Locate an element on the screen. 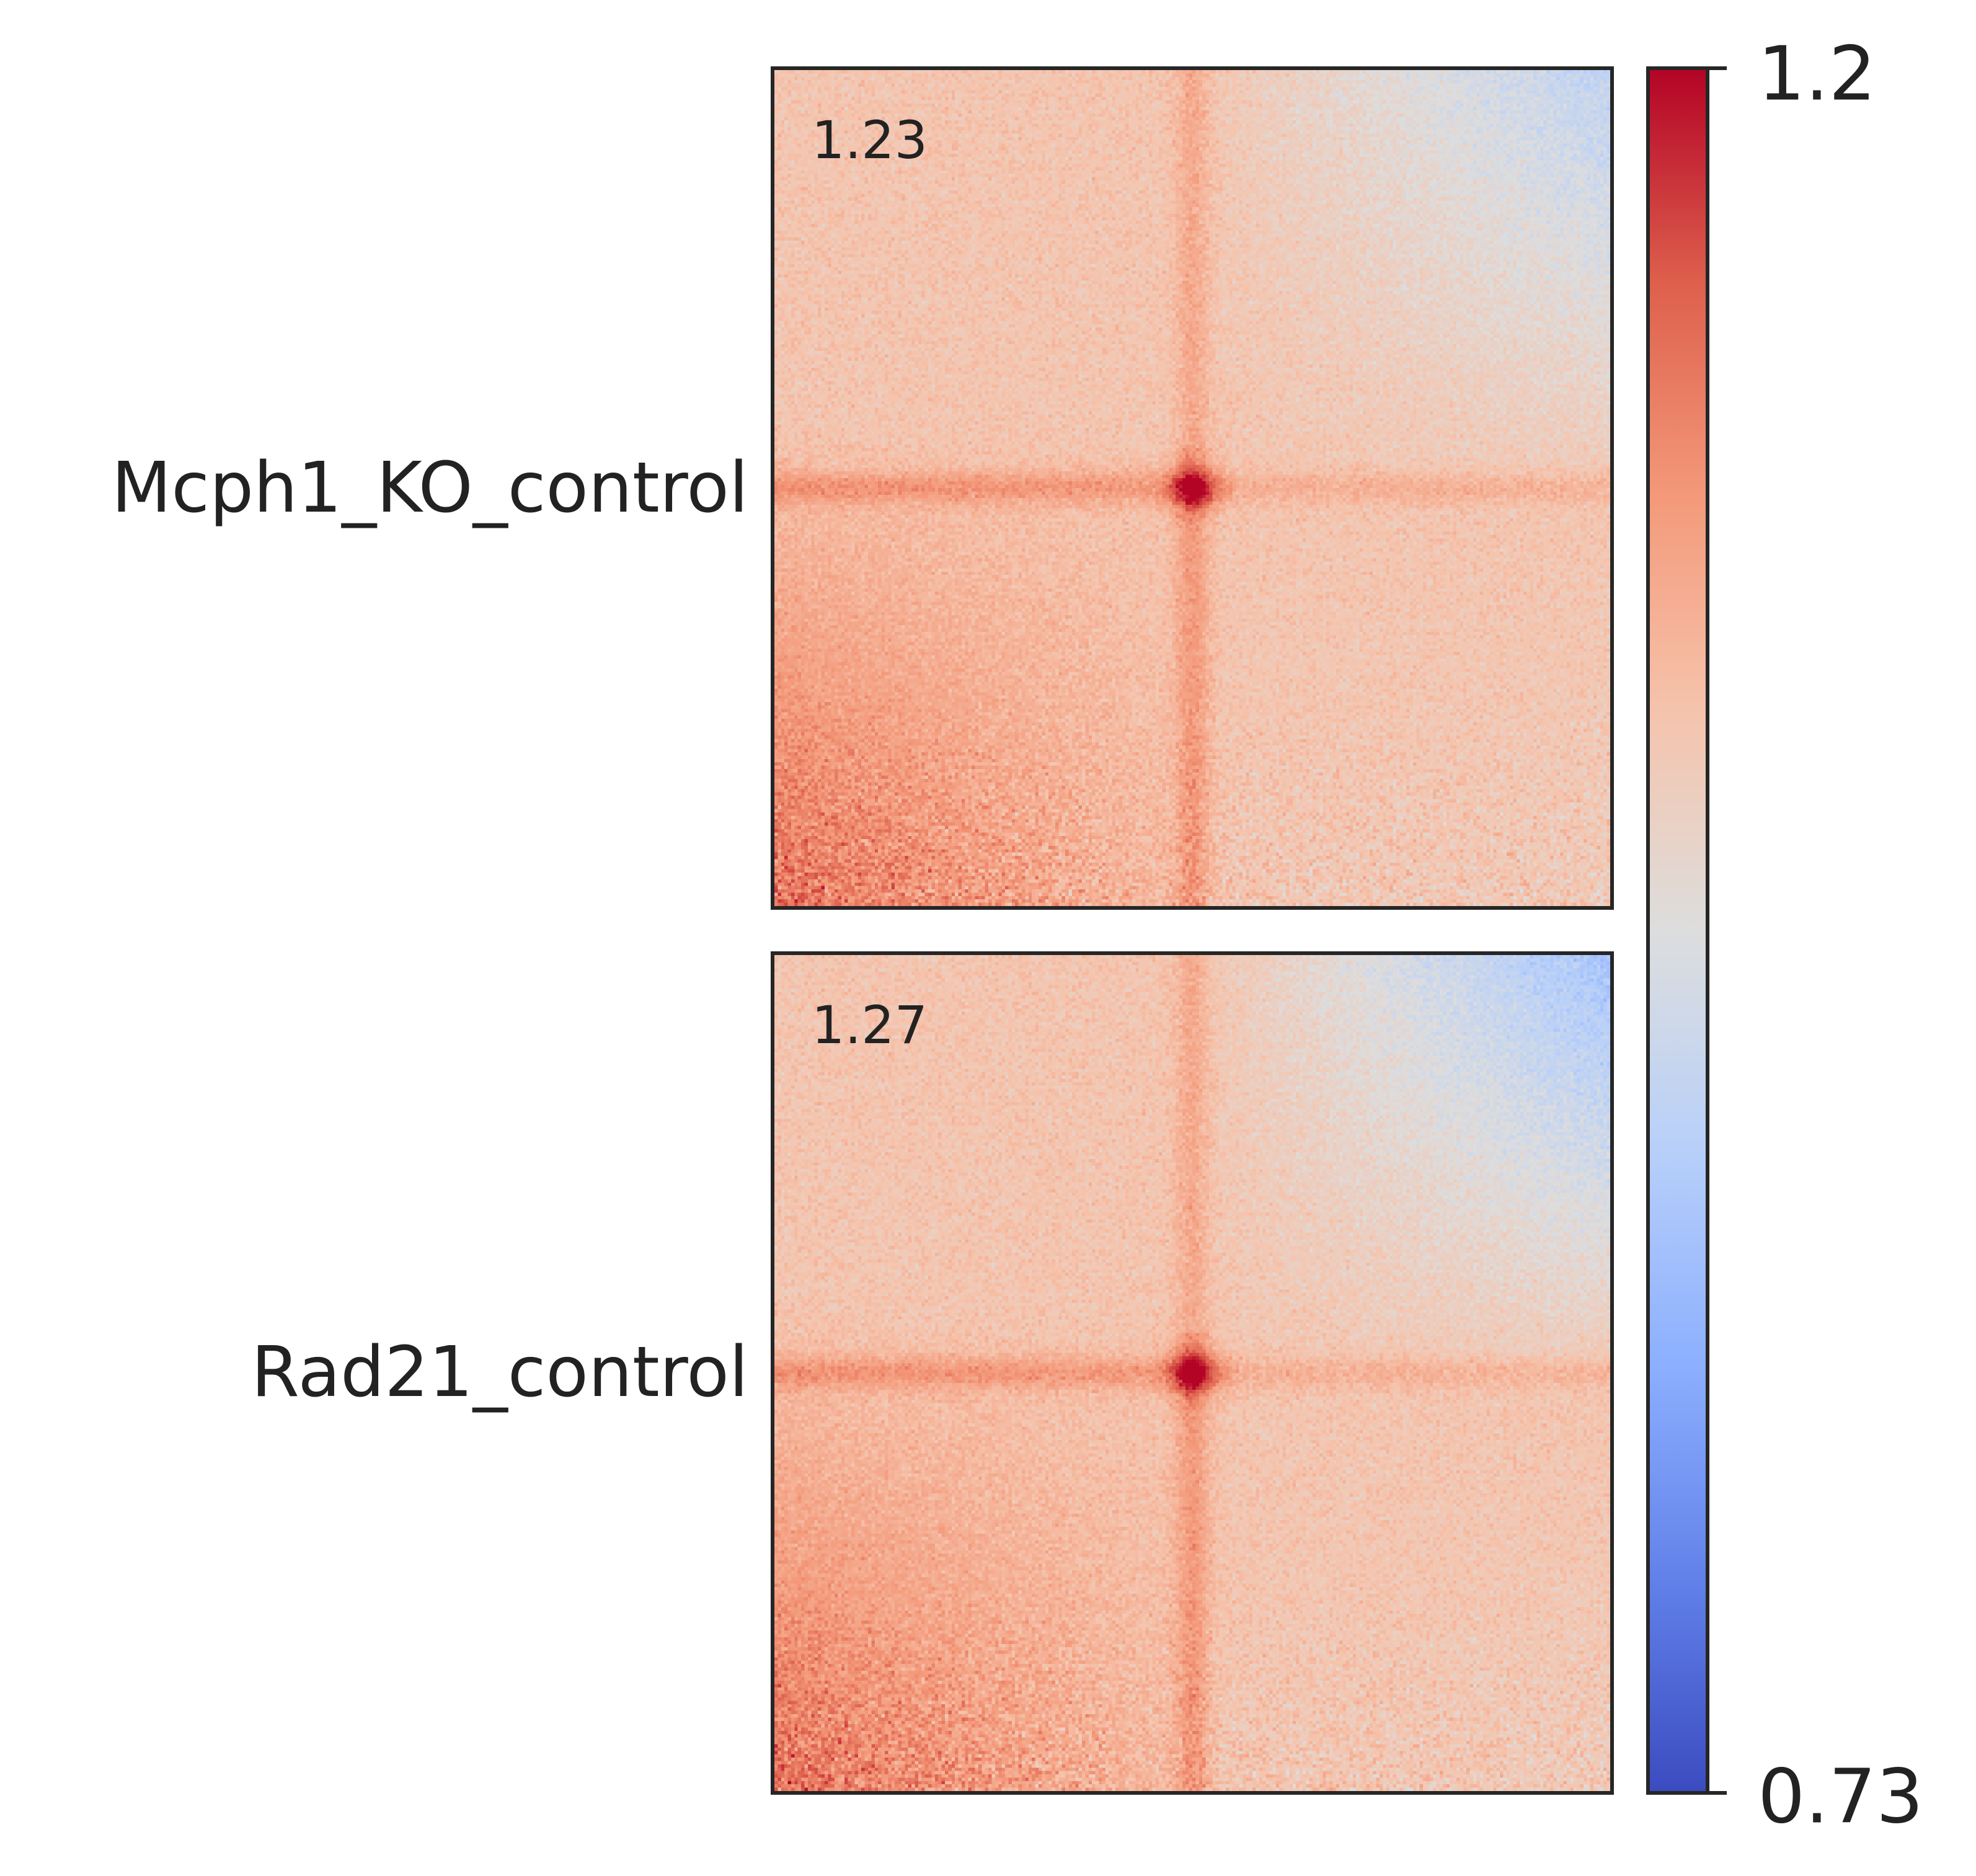  colorbar is located at coordinates (1678, 930).